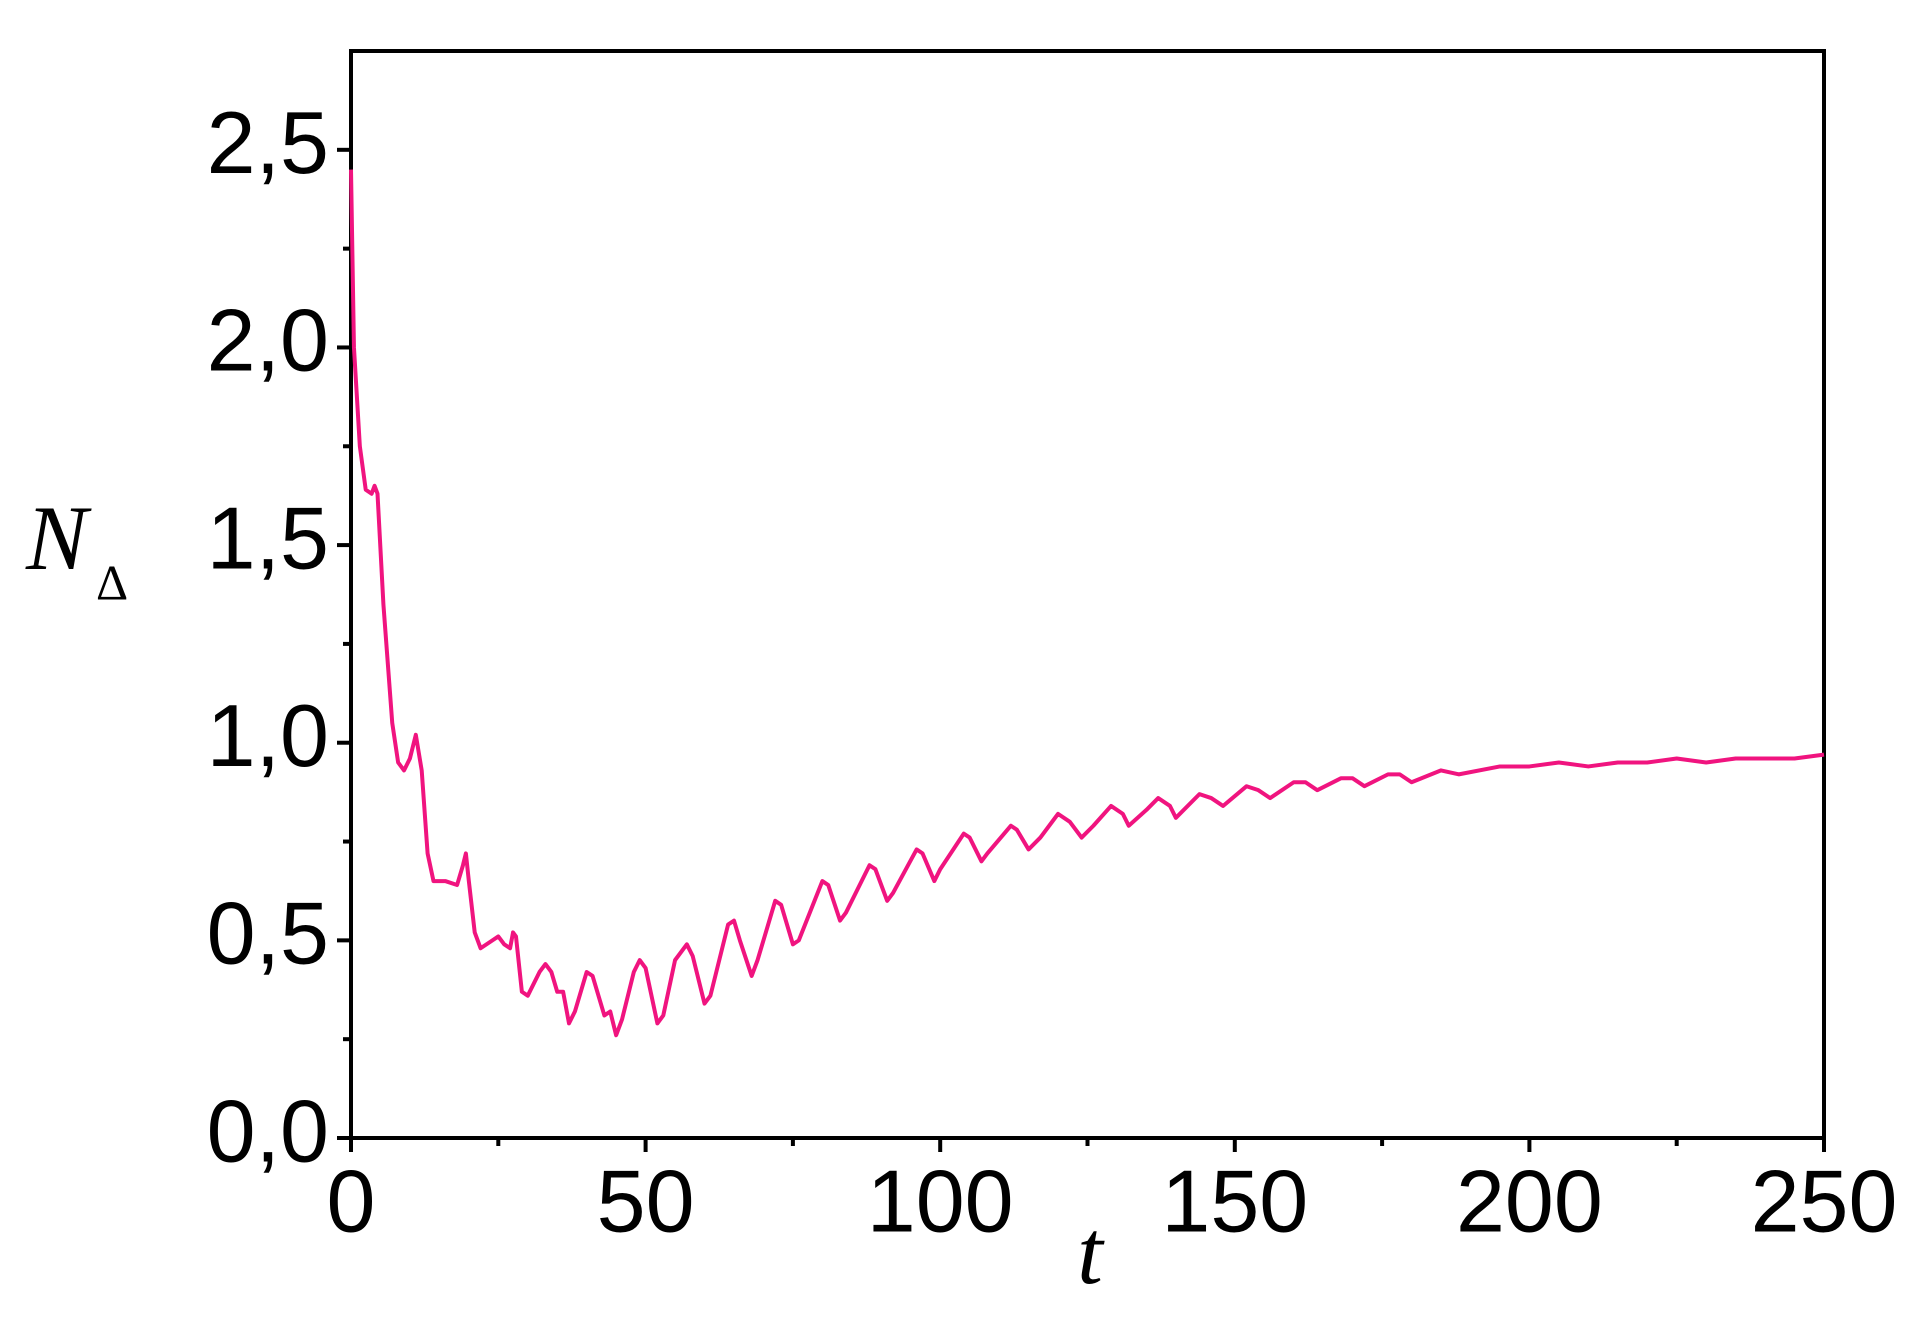 The image size is (1912, 1336). What do you see at coordinates (646, 1200) in the screenshot?
I see `x-tick-label: 50` at bounding box center [646, 1200].